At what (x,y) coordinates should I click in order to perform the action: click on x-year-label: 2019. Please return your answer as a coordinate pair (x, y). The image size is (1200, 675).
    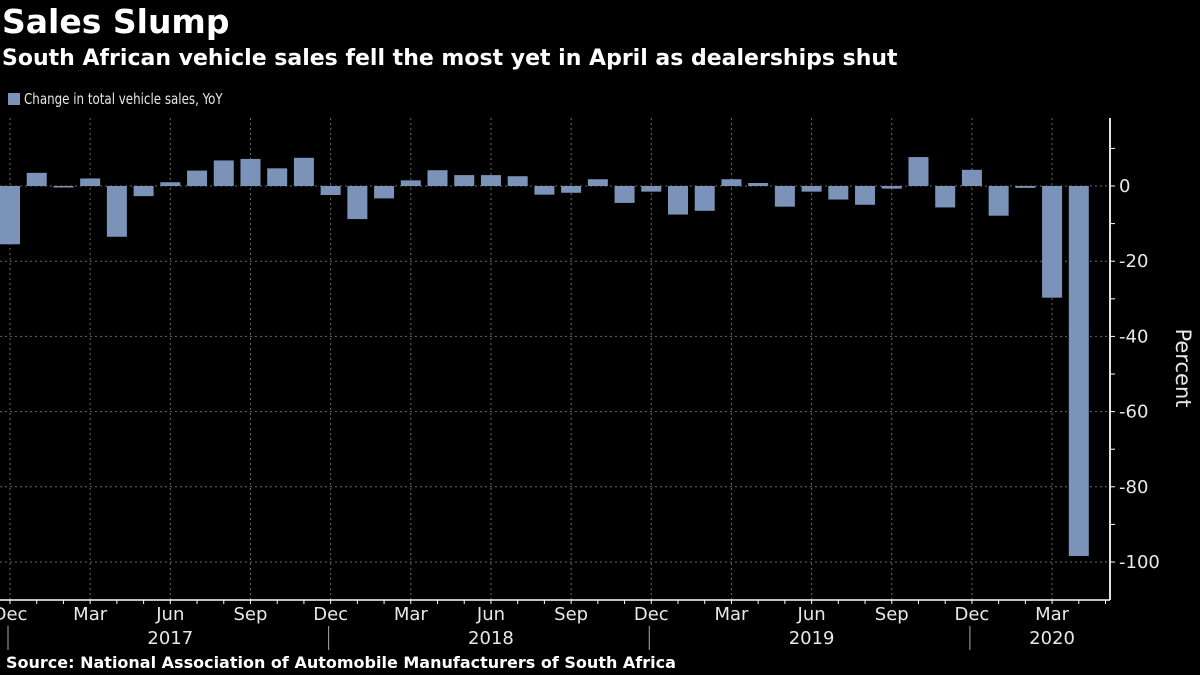
    Looking at the image, I should click on (812, 638).